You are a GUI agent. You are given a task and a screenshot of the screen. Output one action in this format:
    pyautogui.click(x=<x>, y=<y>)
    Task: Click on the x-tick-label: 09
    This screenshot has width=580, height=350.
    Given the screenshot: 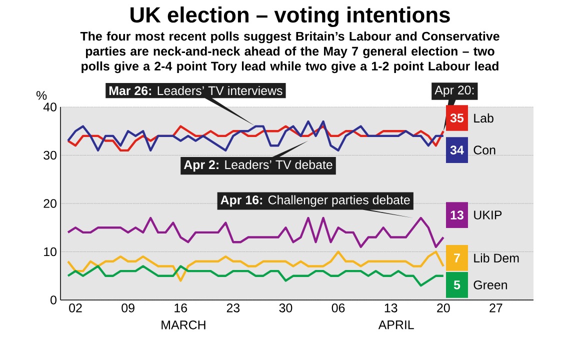 What is the action you would take?
    pyautogui.click(x=128, y=308)
    